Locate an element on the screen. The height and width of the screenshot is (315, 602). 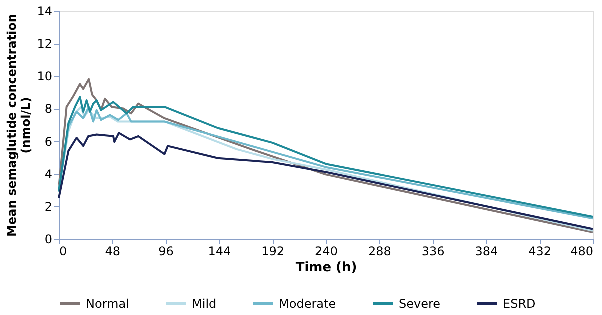
legend-label: ESRD is located at coordinates (519, 303).